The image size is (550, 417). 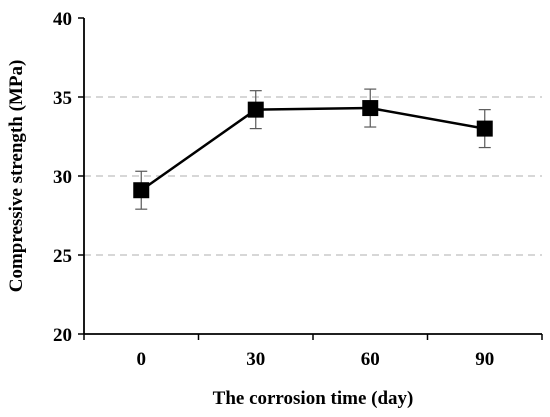 What do you see at coordinates (62, 177) in the screenshot?
I see `y-tick-label: 30` at bounding box center [62, 177].